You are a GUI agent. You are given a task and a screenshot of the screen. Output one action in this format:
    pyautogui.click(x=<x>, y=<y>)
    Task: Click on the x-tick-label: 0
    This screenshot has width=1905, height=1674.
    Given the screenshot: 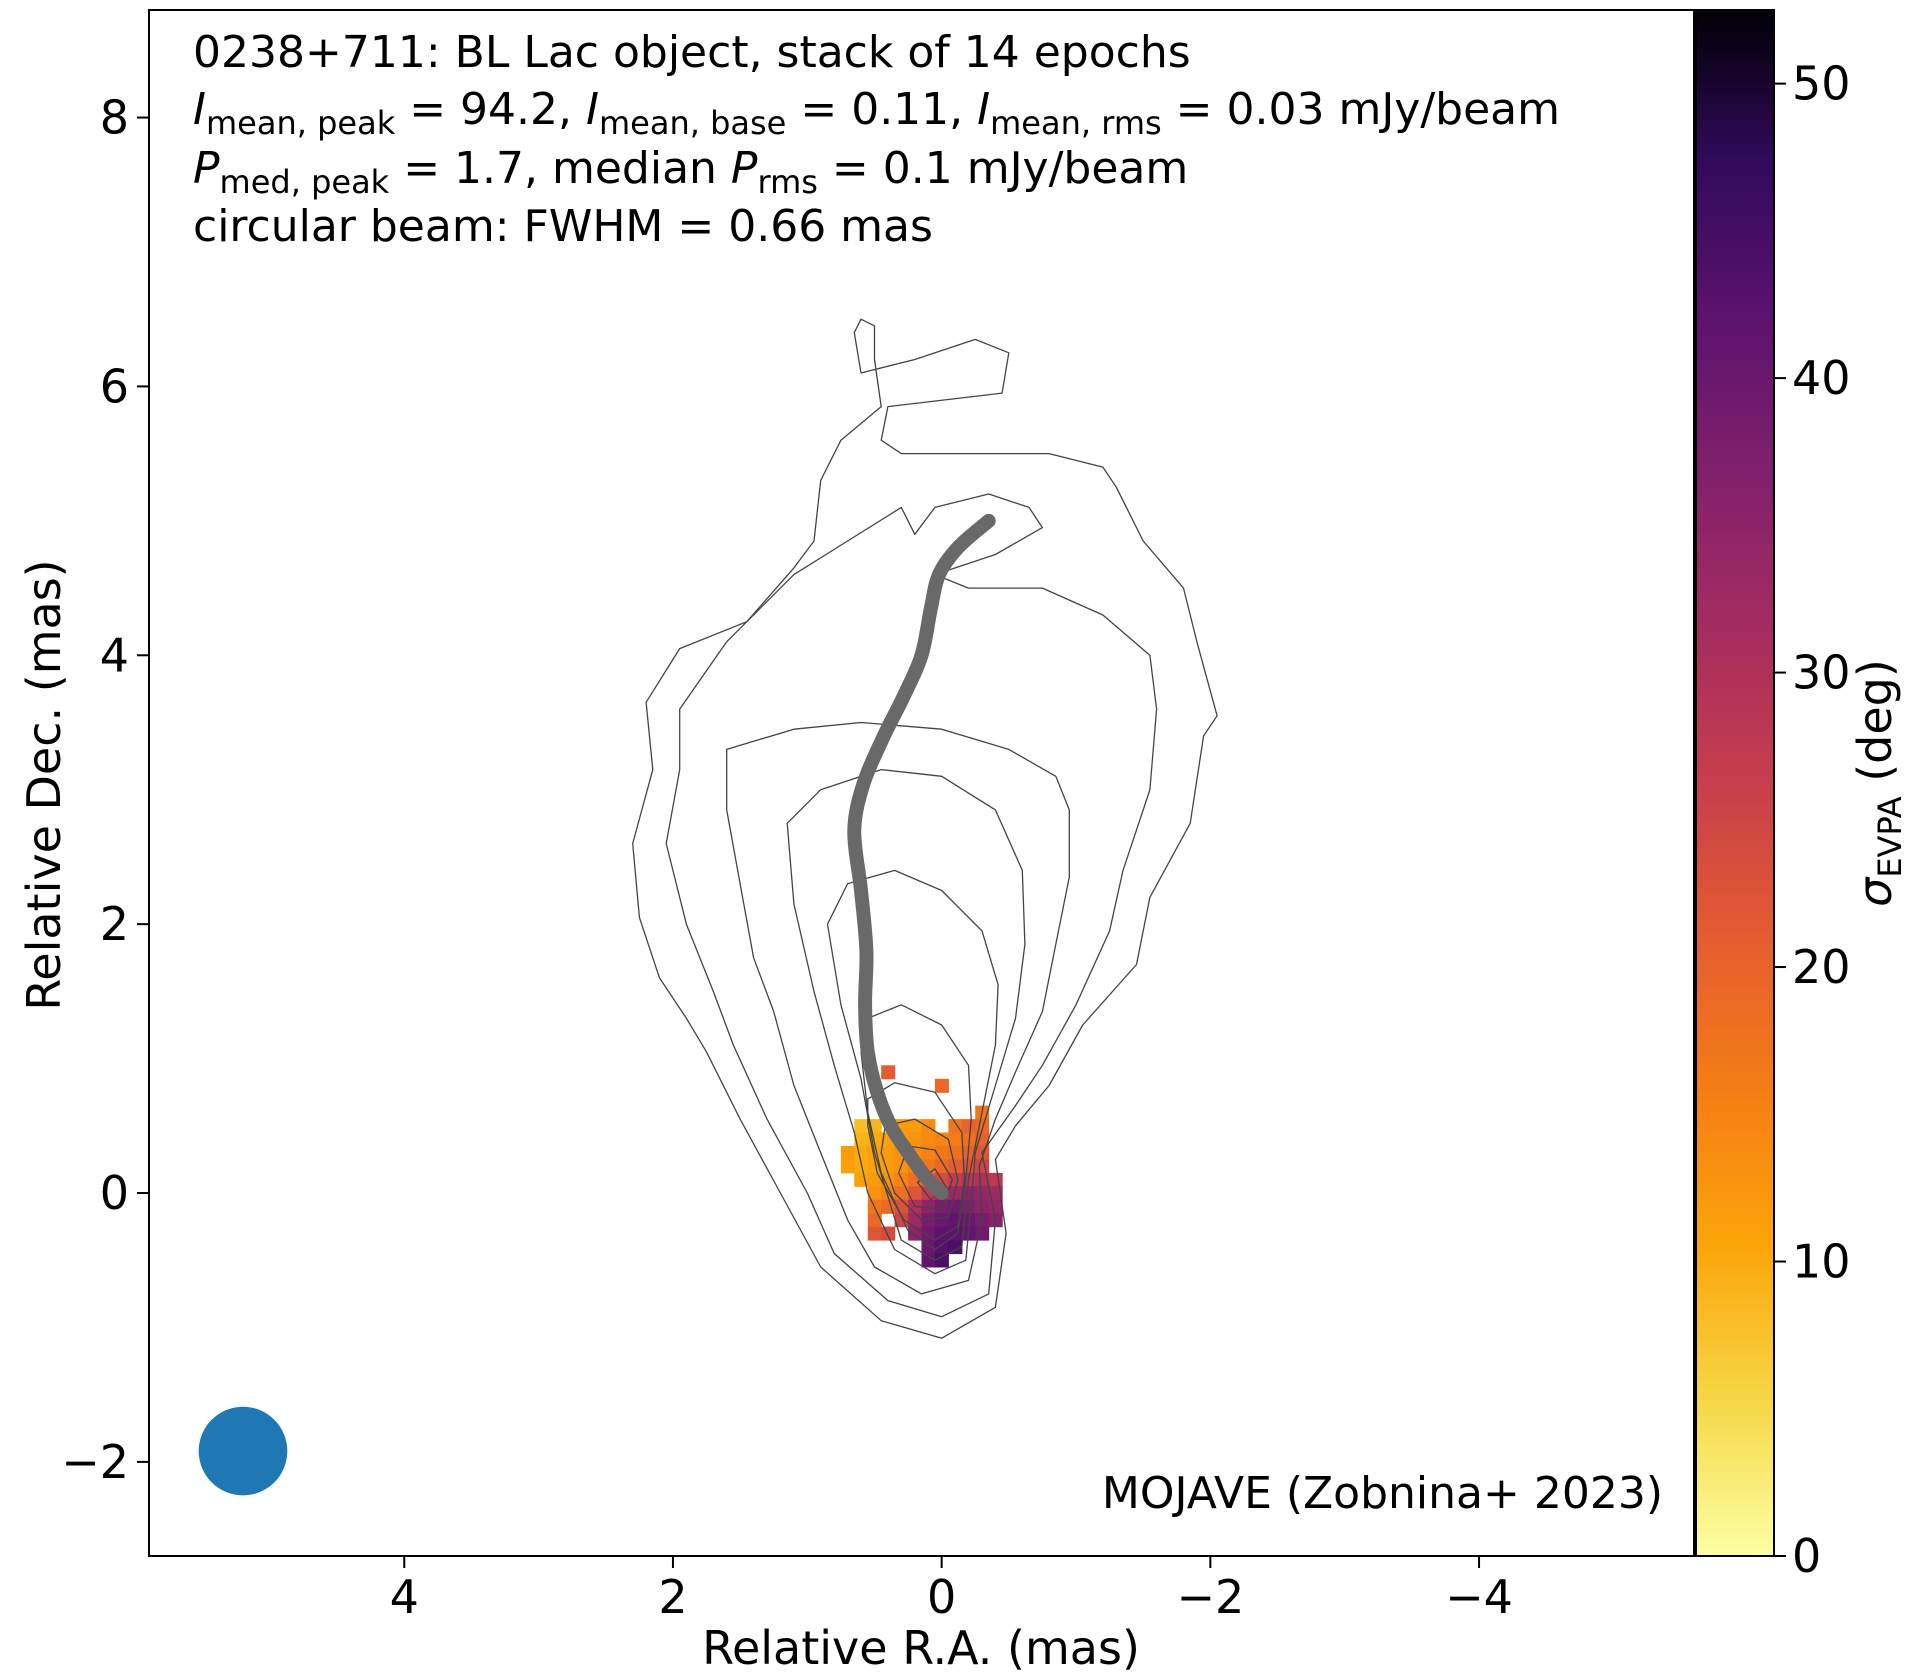 What is the action you would take?
    pyautogui.click(x=941, y=1597)
    